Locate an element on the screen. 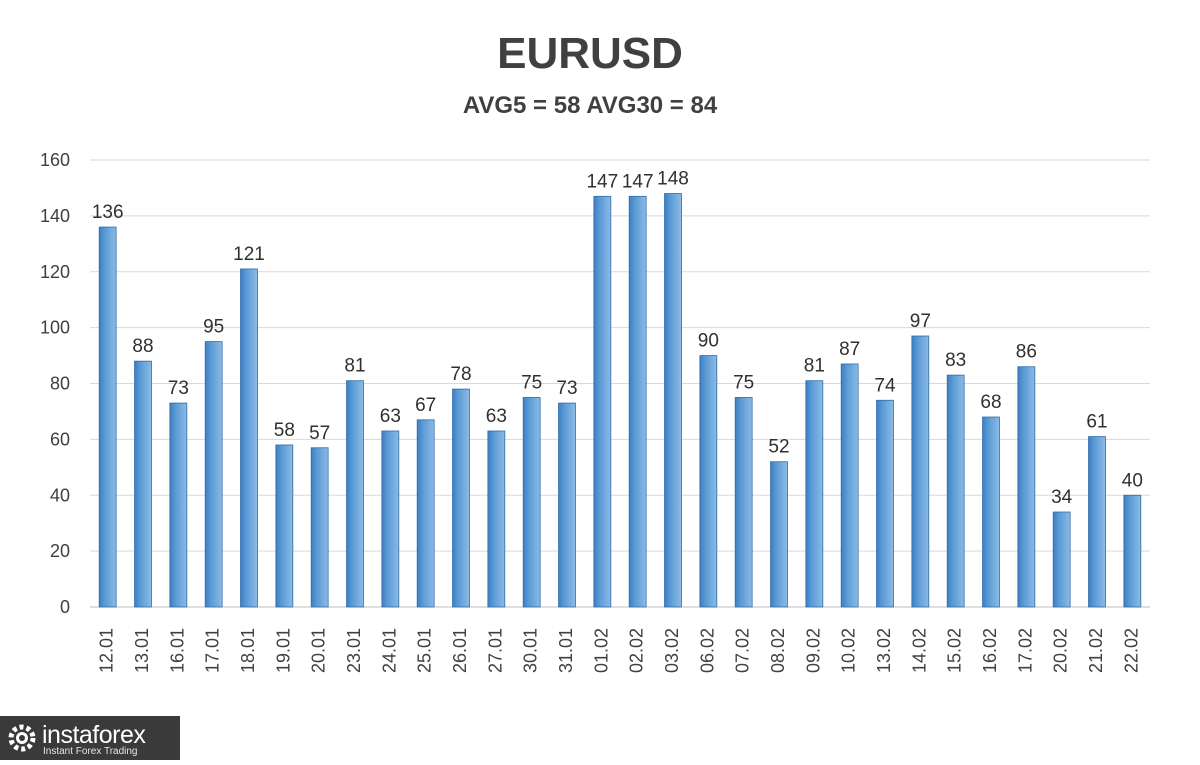 The height and width of the screenshot is (765, 1200). data-label: 57 is located at coordinates (319, 433).